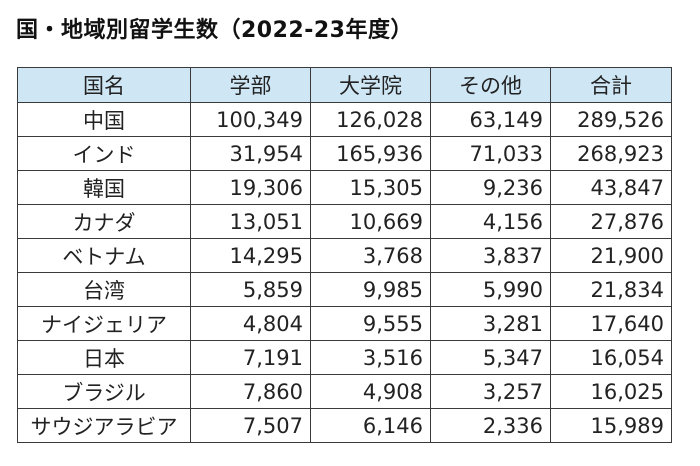  I want to click on table-row: ベトナム 14,295 3,768 3,837 21,900, so click(344, 255).